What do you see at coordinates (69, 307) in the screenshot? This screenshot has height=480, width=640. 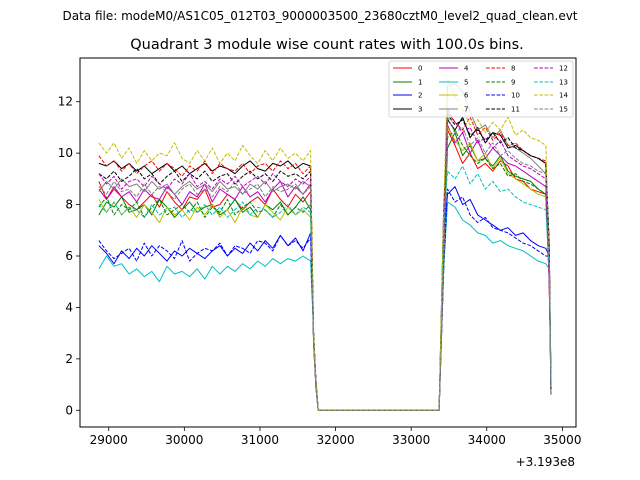 I see `y-tick-label: 4` at bounding box center [69, 307].